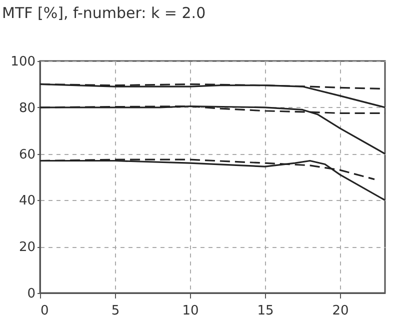 The image size is (400, 324). I want to click on x-tick-label: 20, so click(340, 311).